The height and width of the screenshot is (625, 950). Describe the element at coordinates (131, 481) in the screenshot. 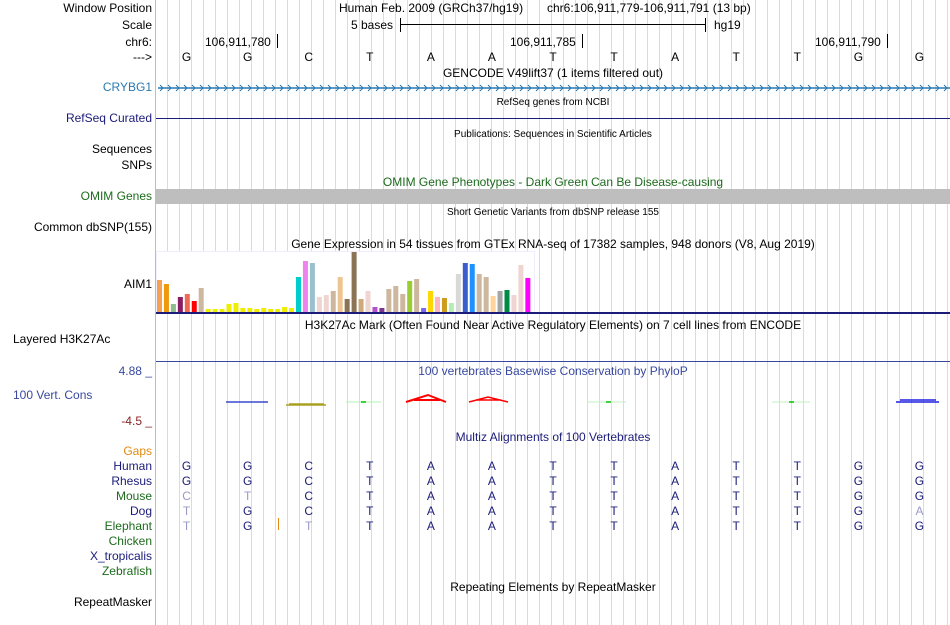

I see `species-label: Rhesus` at that location.